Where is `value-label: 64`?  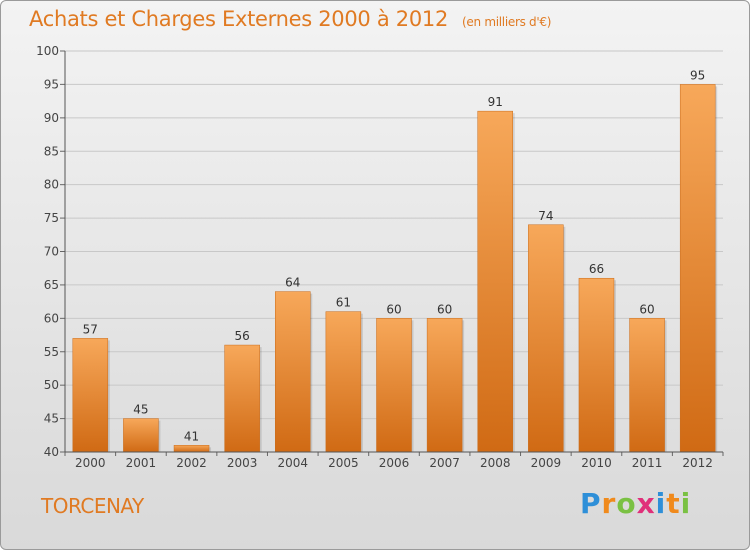 value-label: 64 is located at coordinates (292, 283).